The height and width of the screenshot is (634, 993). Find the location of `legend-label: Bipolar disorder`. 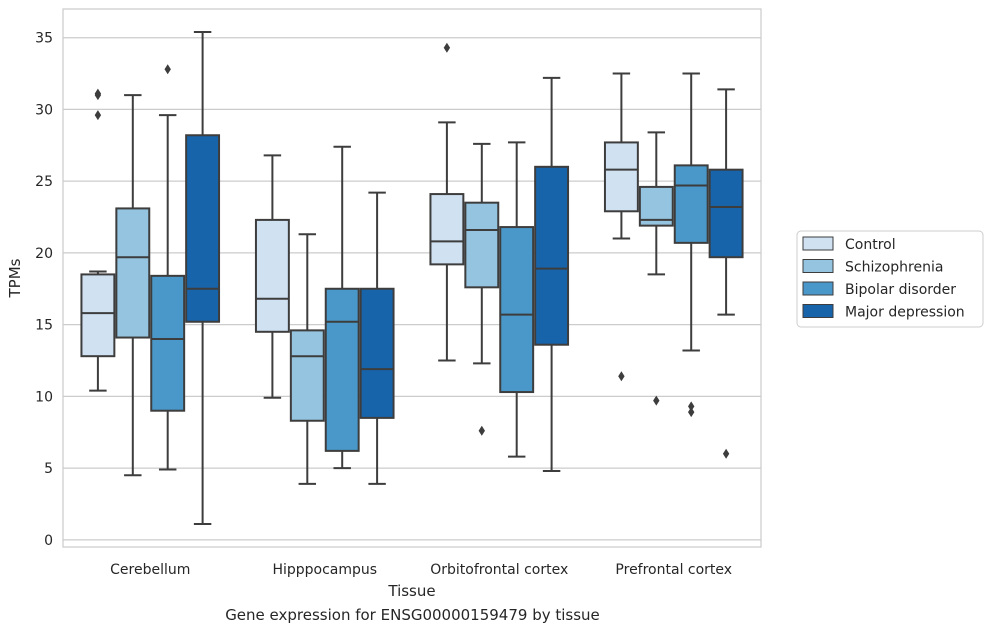

legend-label: Bipolar disorder is located at coordinates (900, 290).